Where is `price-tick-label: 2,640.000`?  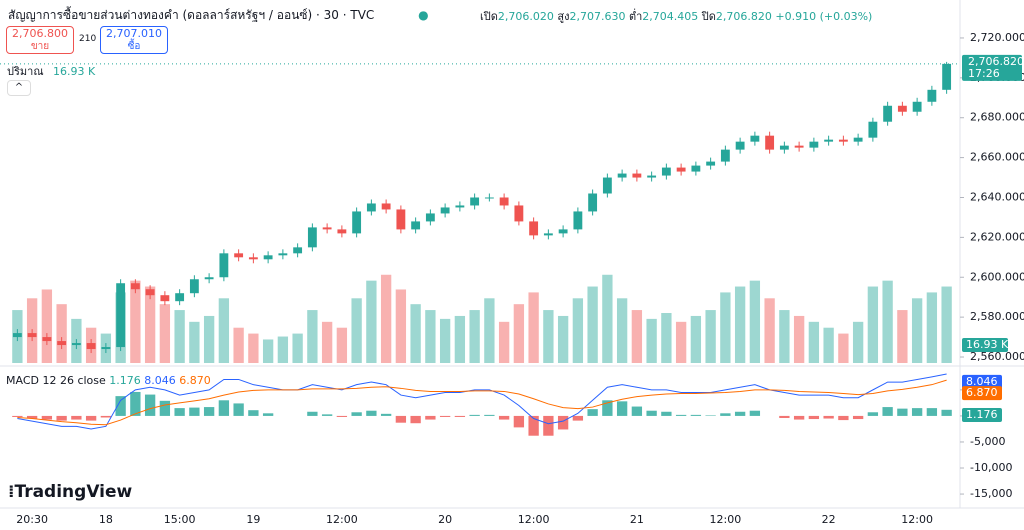
price-tick-label: 2,640.000 is located at coordinates (997, 196).